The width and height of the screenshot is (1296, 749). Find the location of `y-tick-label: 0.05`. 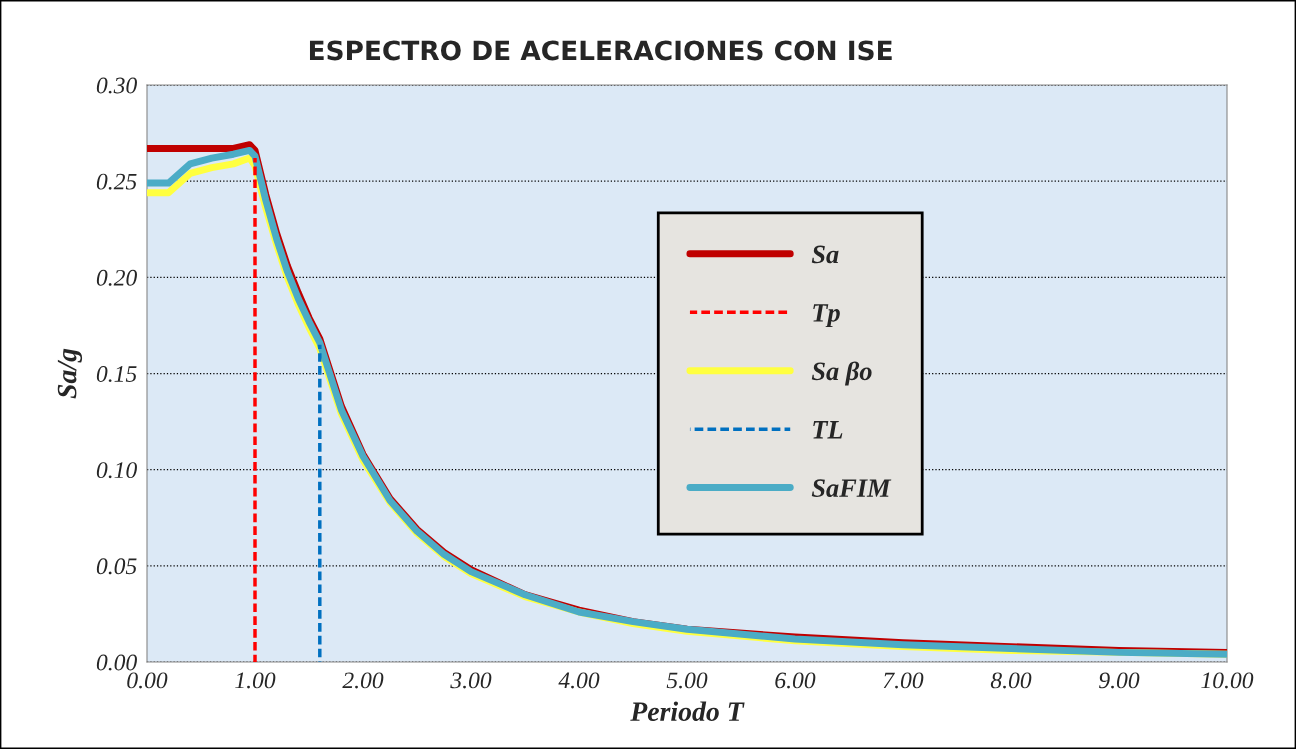

y-tick-label: 0.05 is located at coordinates (116, 566).